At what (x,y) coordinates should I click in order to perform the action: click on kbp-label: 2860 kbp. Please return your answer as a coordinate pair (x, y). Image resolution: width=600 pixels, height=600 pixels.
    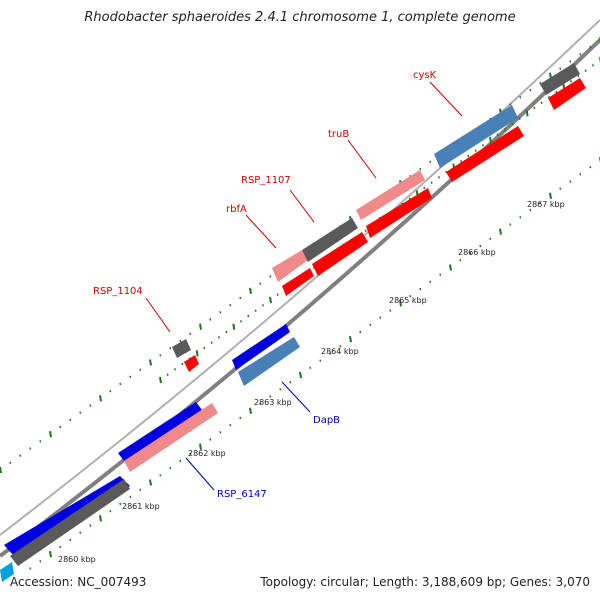
    Looking at the image, I should click on (77, 559).